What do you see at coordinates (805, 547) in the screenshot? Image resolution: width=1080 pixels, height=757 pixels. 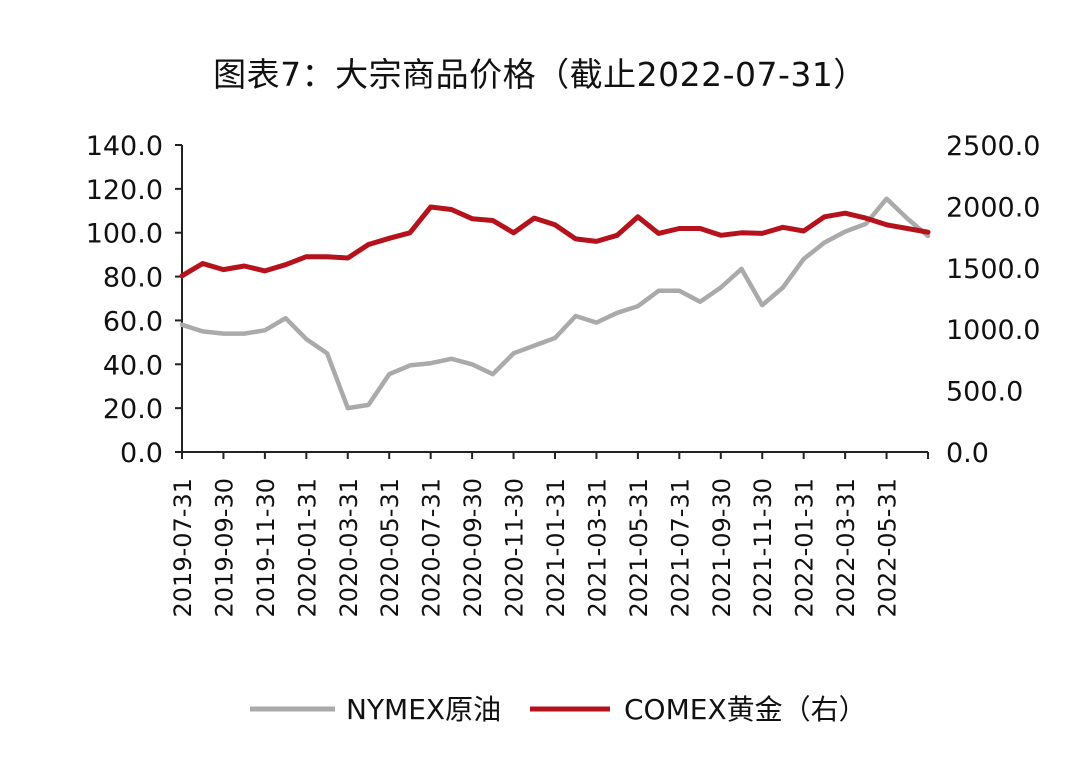 I see `x-tick-label: 2022-01-31` at bounding box center [805, 547].